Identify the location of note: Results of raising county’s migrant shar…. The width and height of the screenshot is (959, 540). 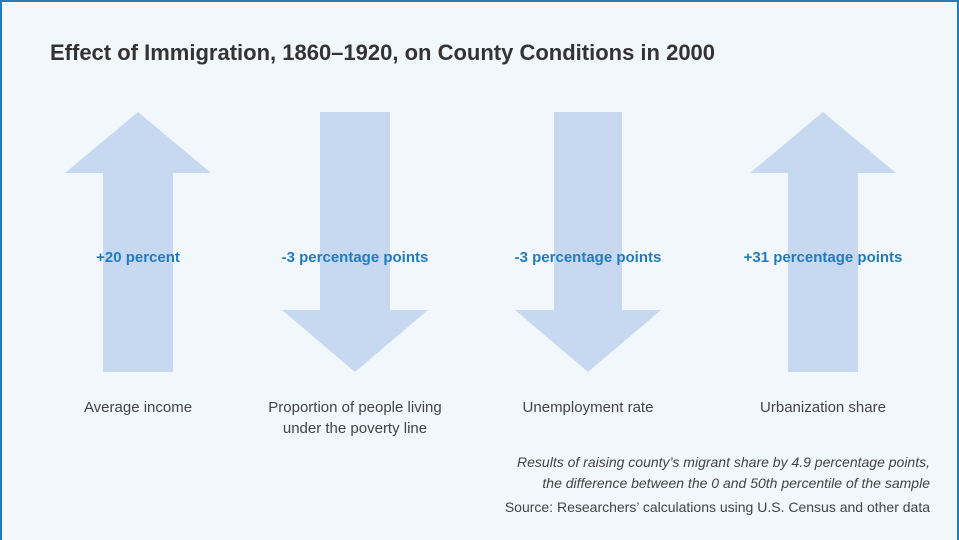
(723, 462).